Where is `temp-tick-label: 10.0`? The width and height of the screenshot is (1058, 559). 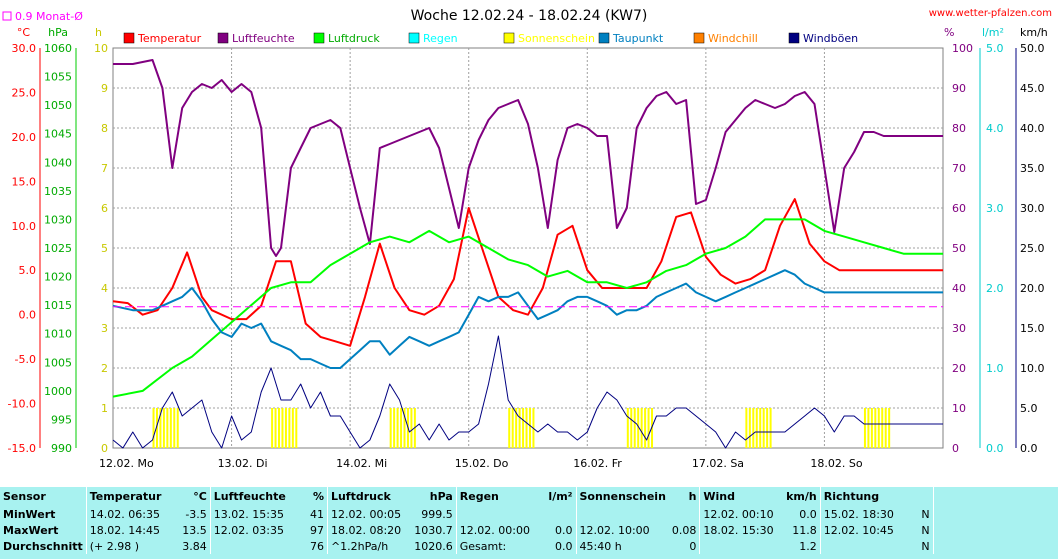
temp-tick-label: 10.0 is located at coordinates (24, 226).